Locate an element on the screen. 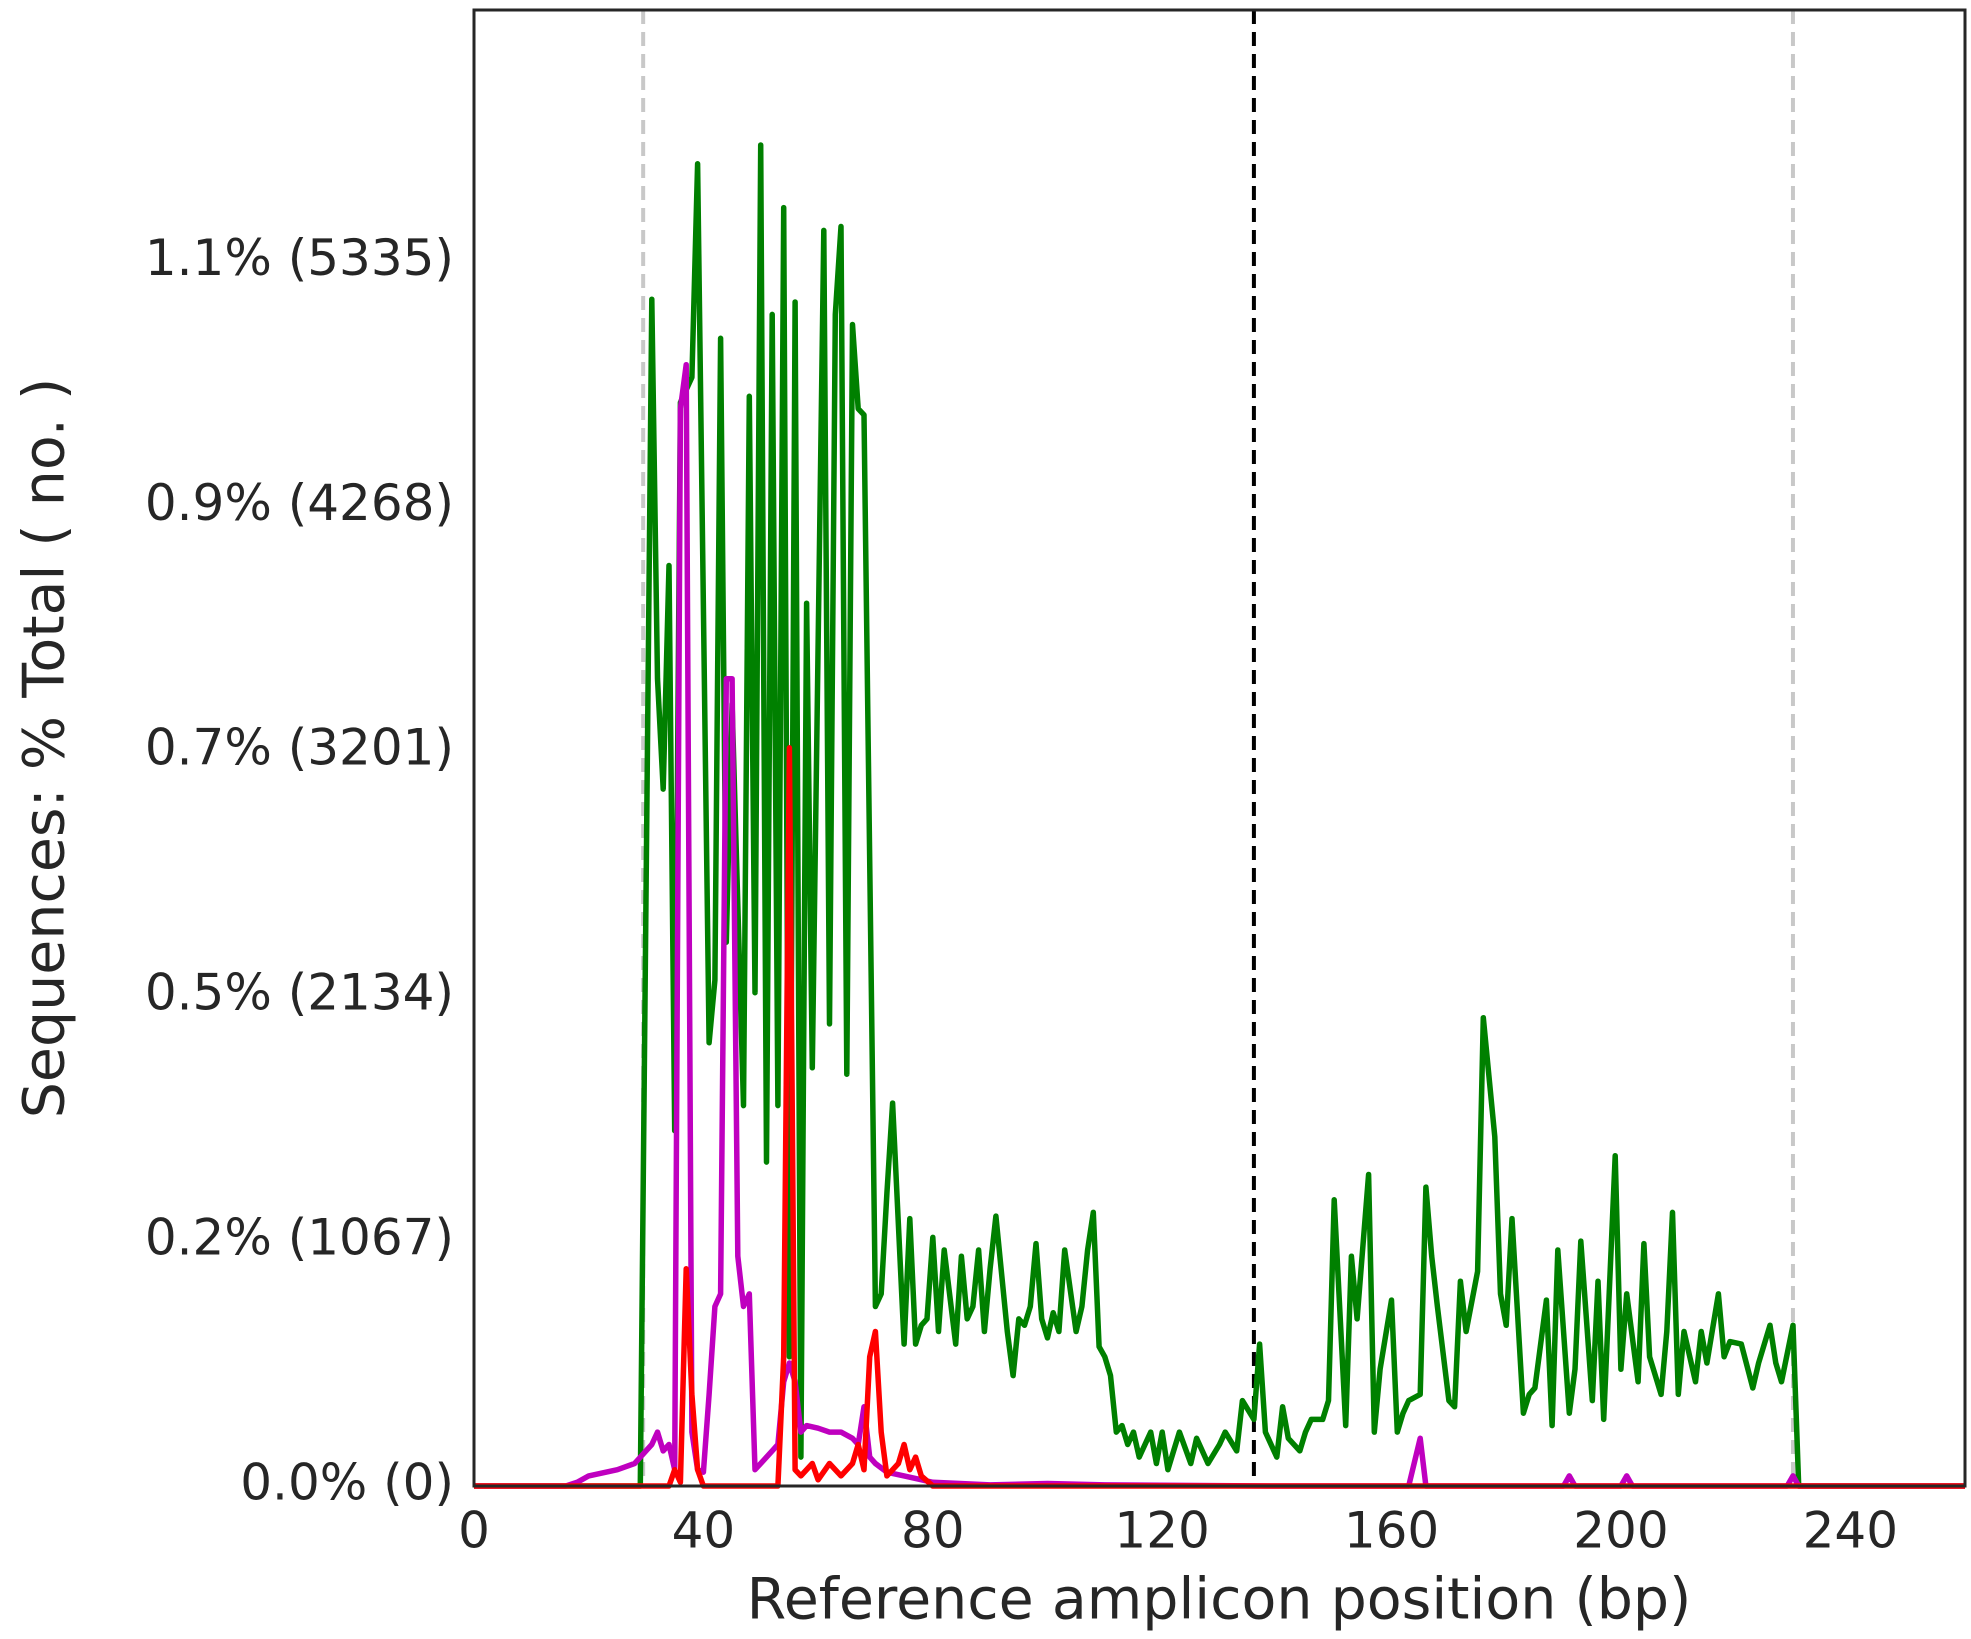 This screenshot has width=1971, height=1639. y-tick-label: 0.5% (2134) is located at coordinates (299, 993).